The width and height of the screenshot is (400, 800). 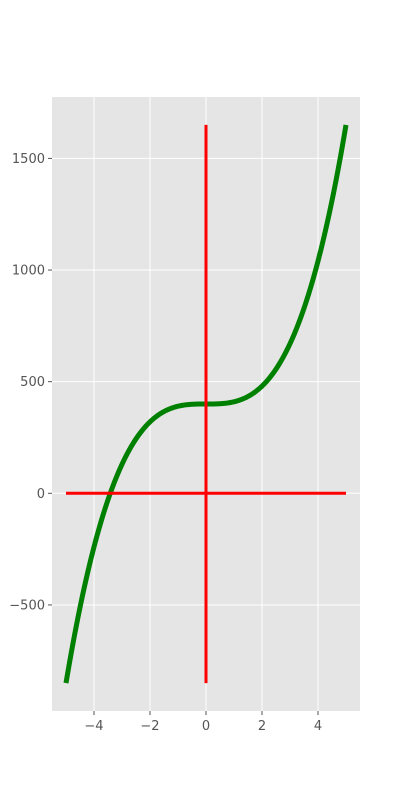 What do you see at coordinates (28, 159) in the screenshot?
I see `y-tick-label: 1500` at bounding box center [28, 159].